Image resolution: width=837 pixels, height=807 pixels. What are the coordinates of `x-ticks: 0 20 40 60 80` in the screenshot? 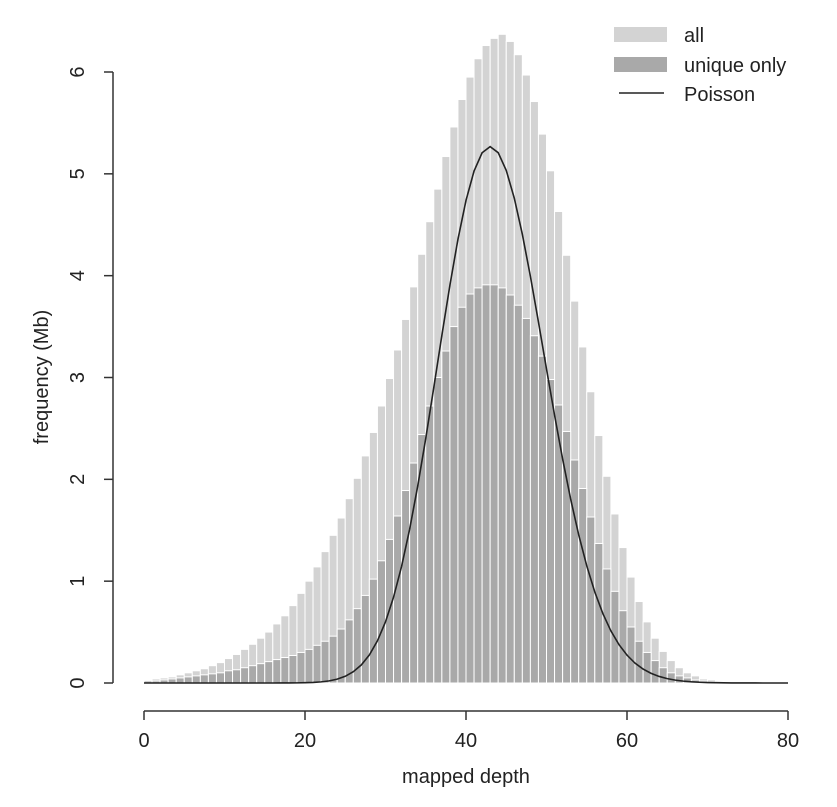 It's located at (468, 731).